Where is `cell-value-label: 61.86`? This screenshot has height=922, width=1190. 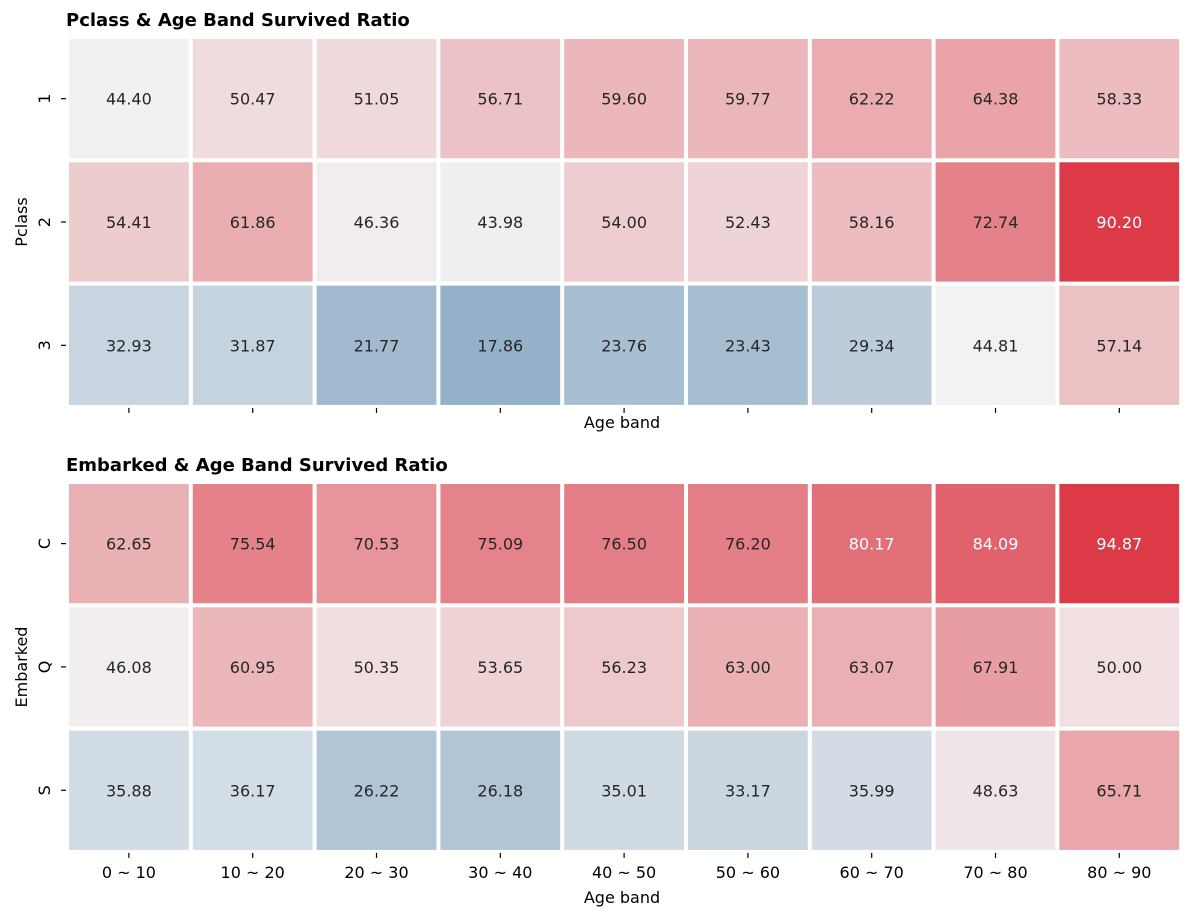
cell-value-label: 61.86 is located at coordinates (253, 222).